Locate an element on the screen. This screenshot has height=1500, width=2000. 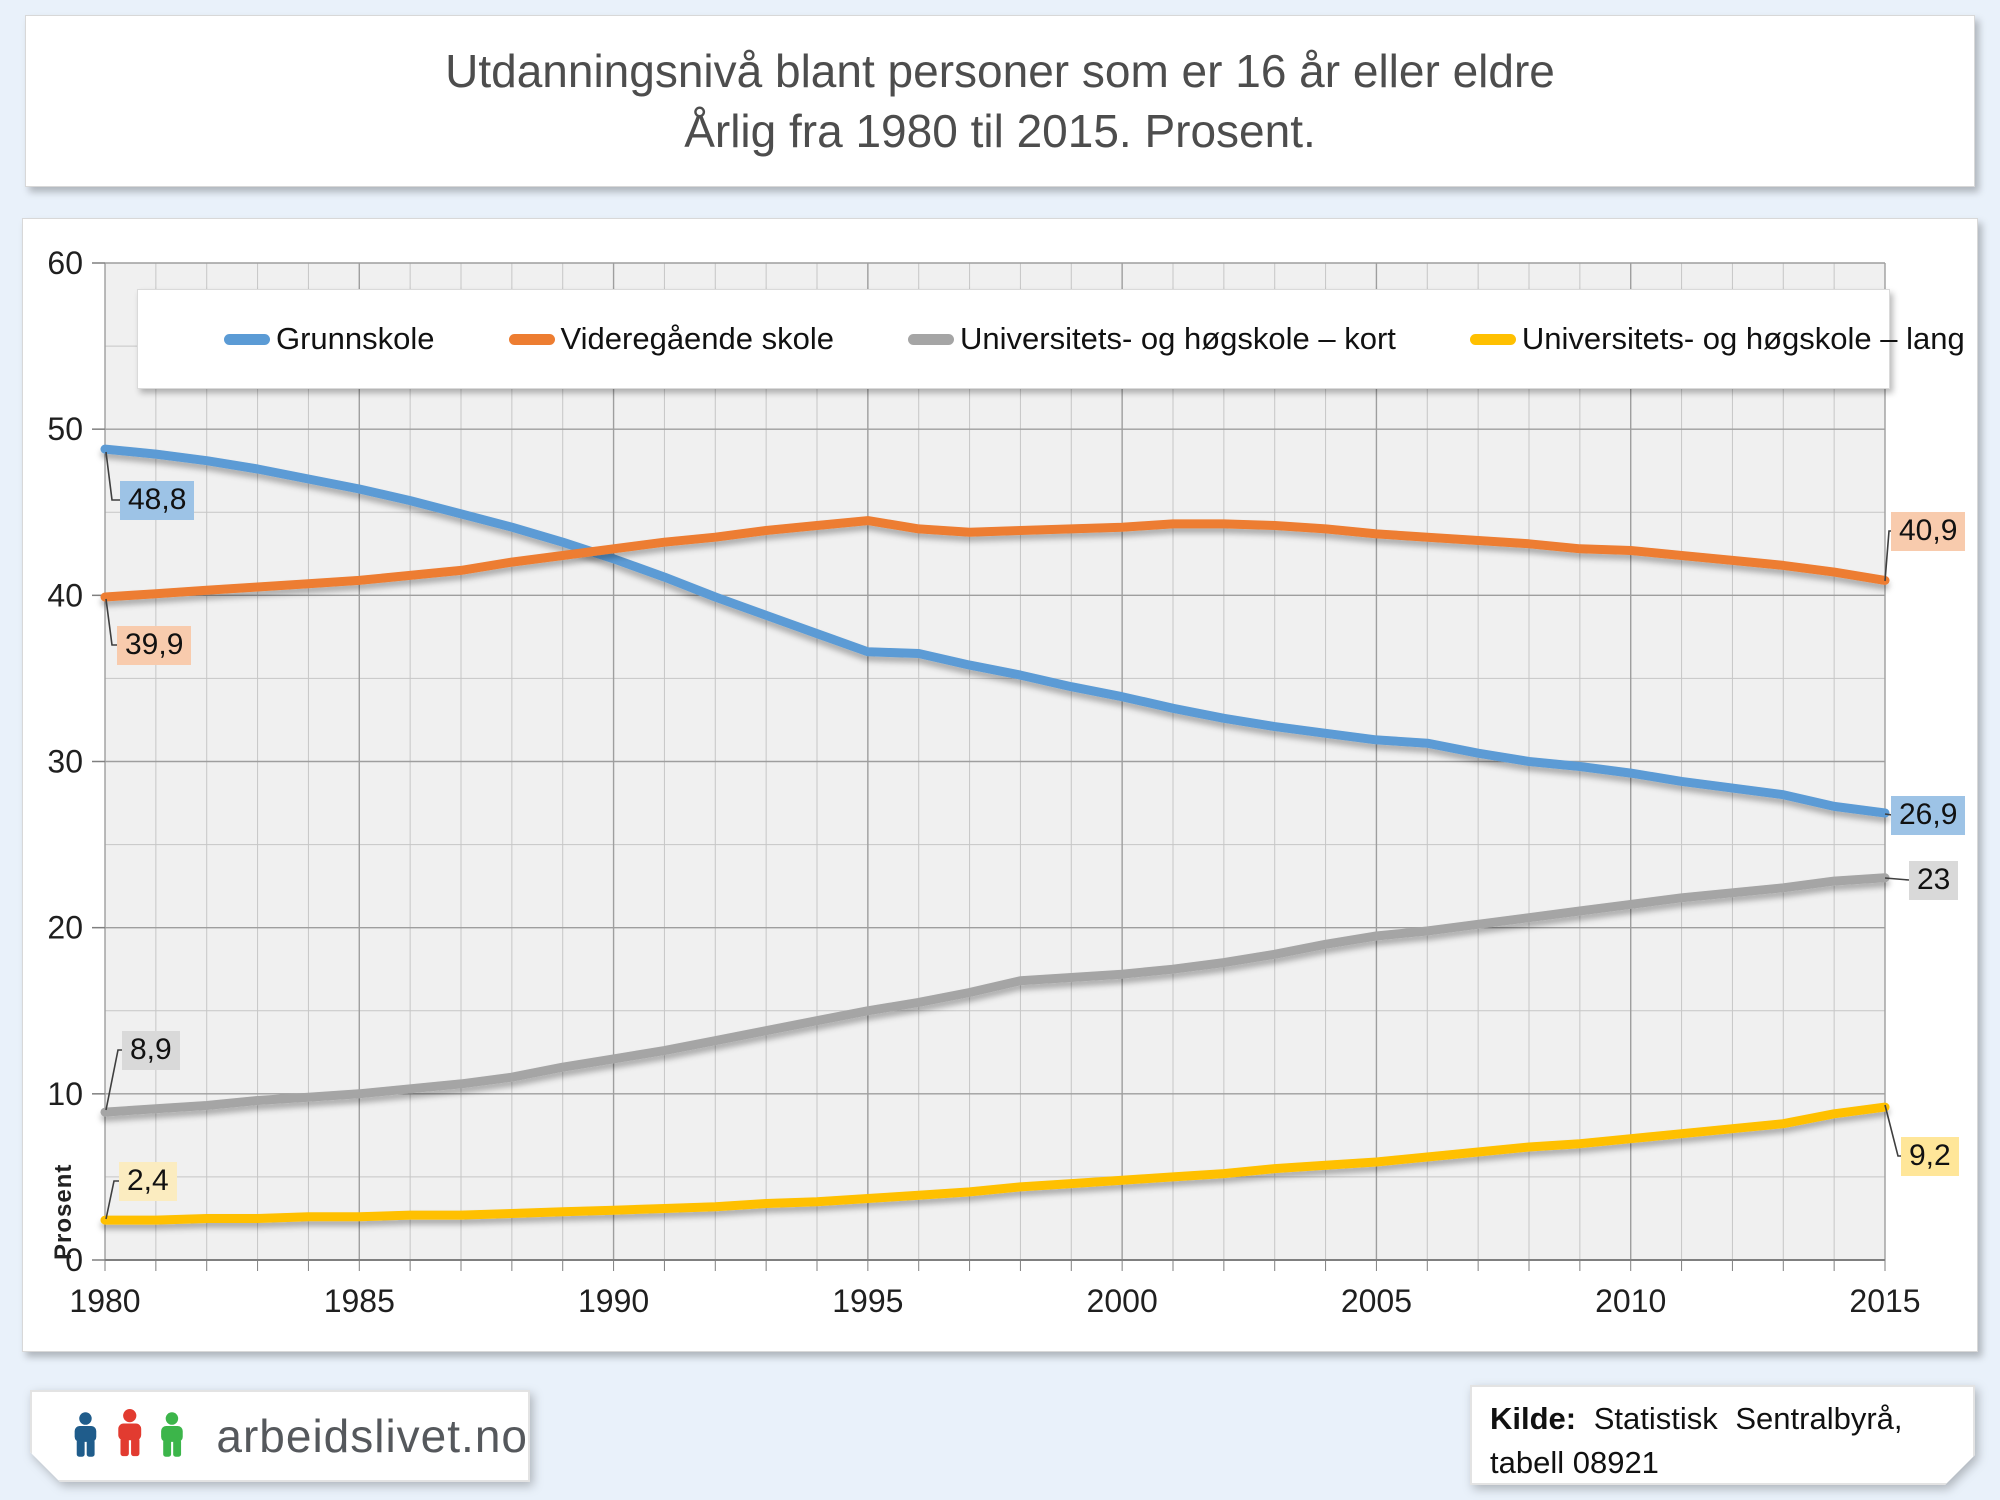
legend-label: Grunnskole is located at coordinates (355, 338).